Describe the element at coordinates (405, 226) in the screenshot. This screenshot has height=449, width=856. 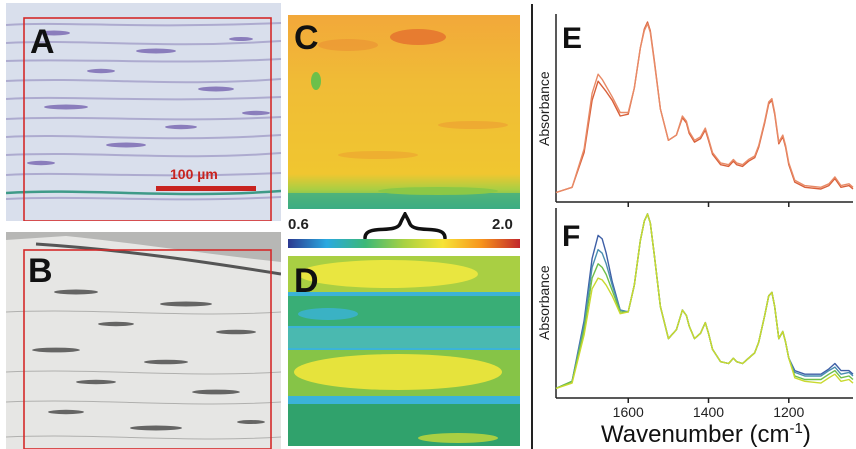
I see `curly-brace-icon` at that location.